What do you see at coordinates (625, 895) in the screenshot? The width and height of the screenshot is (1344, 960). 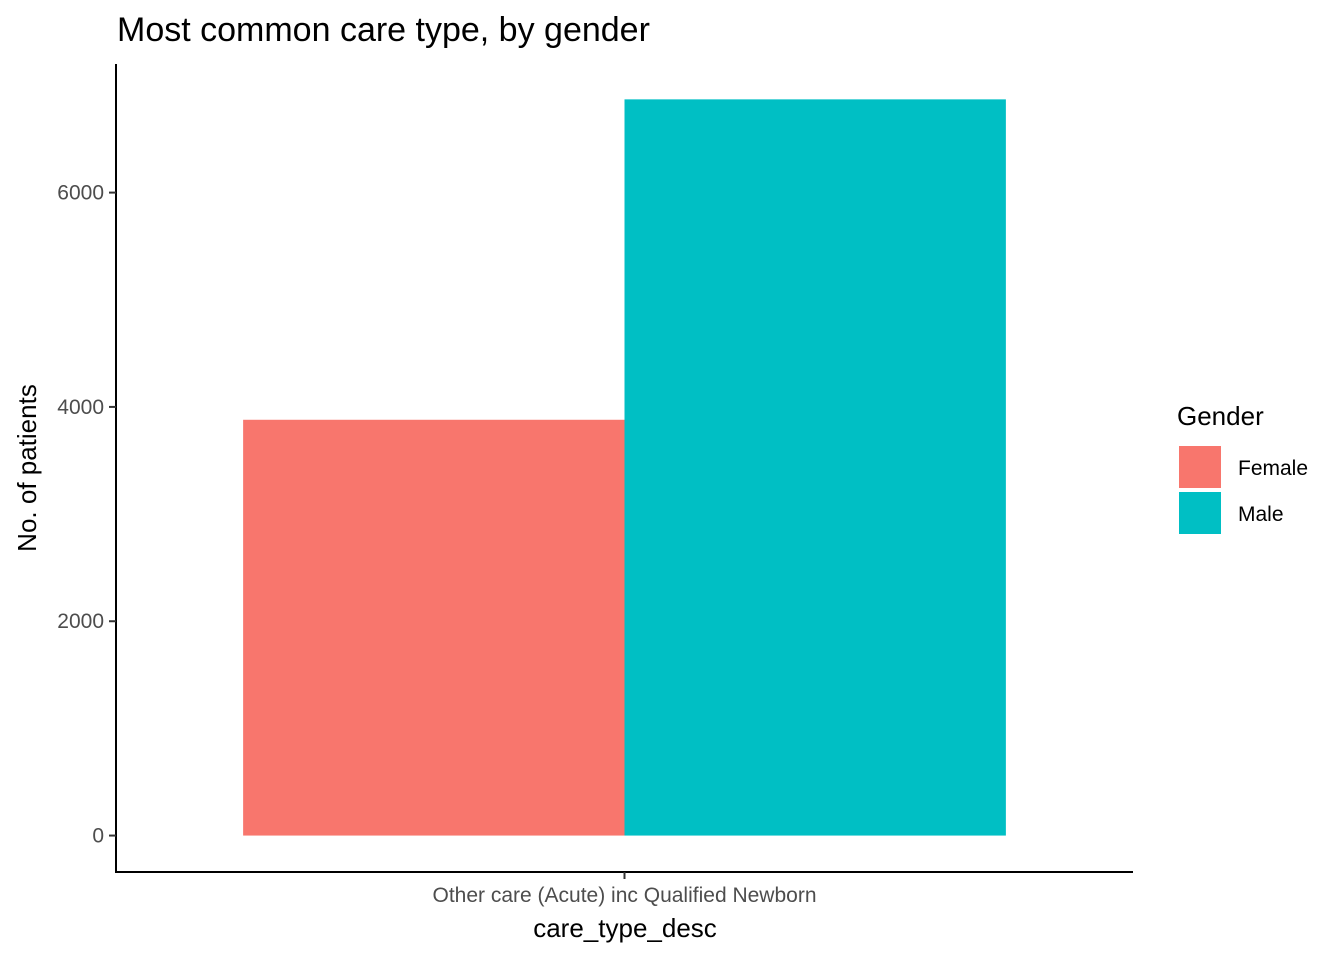 I see `x-tick-label: Other care (Acute) inc Qualified Newborn` at bounding box center [625, 895].